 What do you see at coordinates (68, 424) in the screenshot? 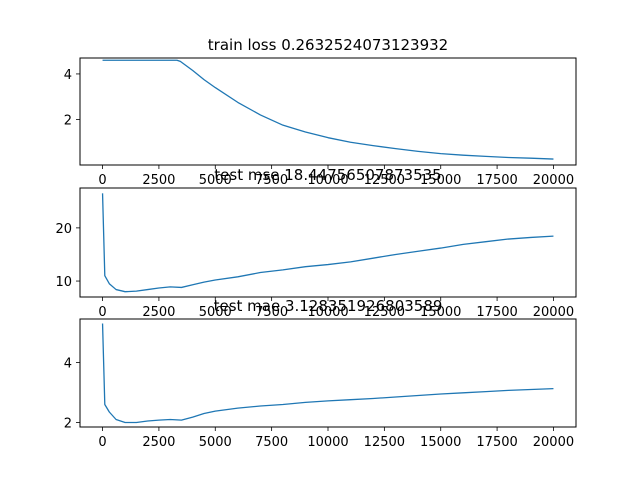
I see `test-mae-y-tick-label: 2` at bounding box center [68, 424].